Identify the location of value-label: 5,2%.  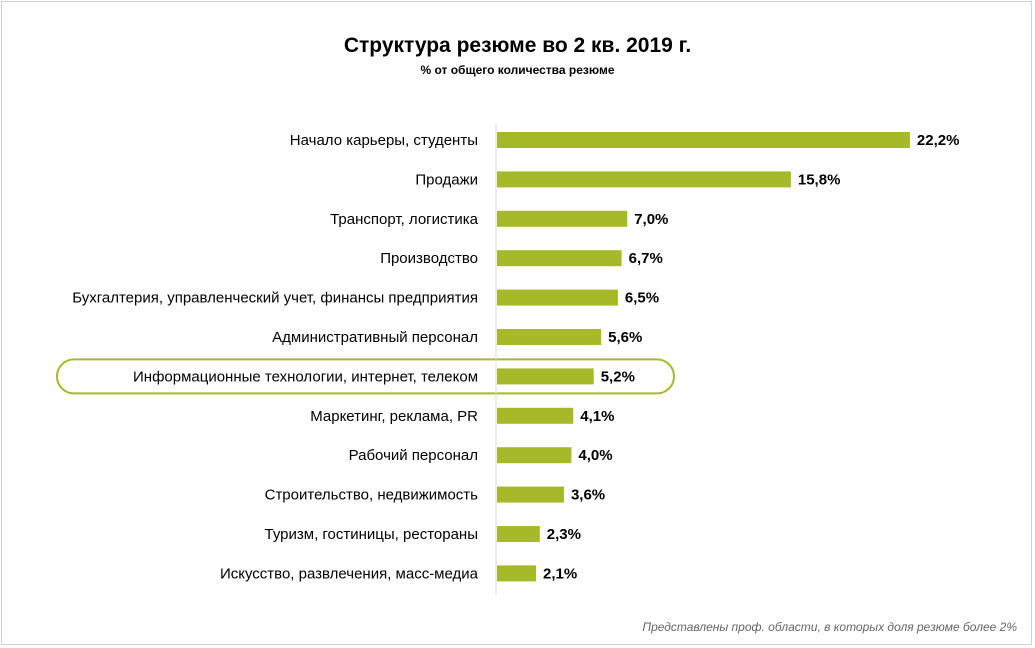
(618, 376).